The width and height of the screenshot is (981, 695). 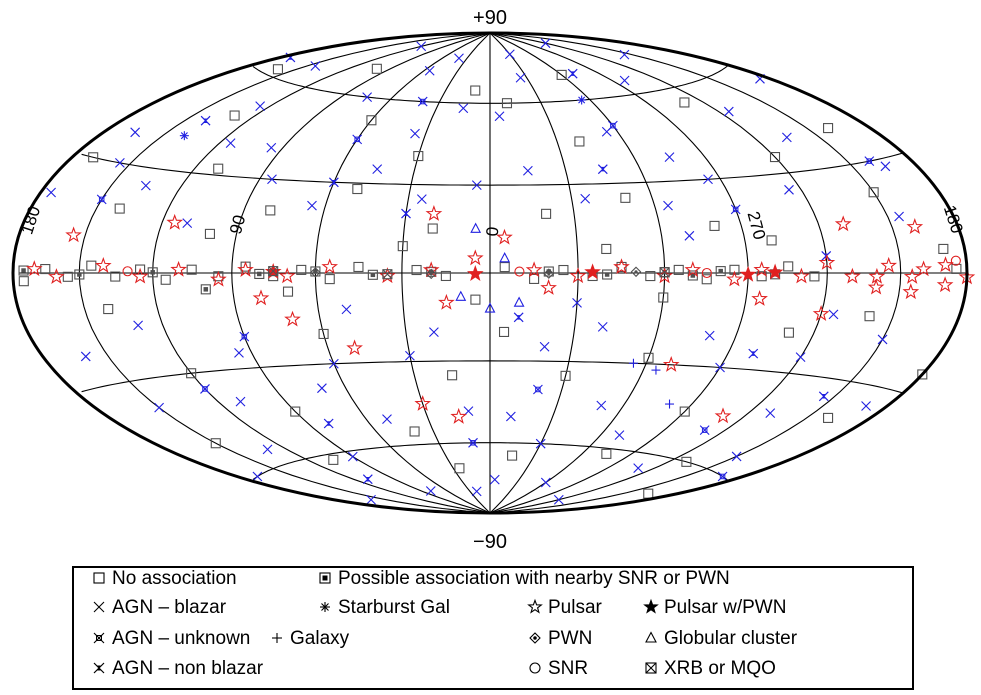 What do you see at coordinates (651, 637) in the screenshot?
I see `legend-symbol-triangle` at bounding box center [651, 637].